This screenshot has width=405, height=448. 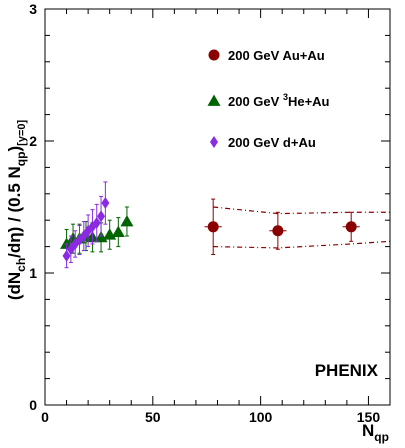 I want to click on y-tick-label: 2, so click(x=33, y=141).